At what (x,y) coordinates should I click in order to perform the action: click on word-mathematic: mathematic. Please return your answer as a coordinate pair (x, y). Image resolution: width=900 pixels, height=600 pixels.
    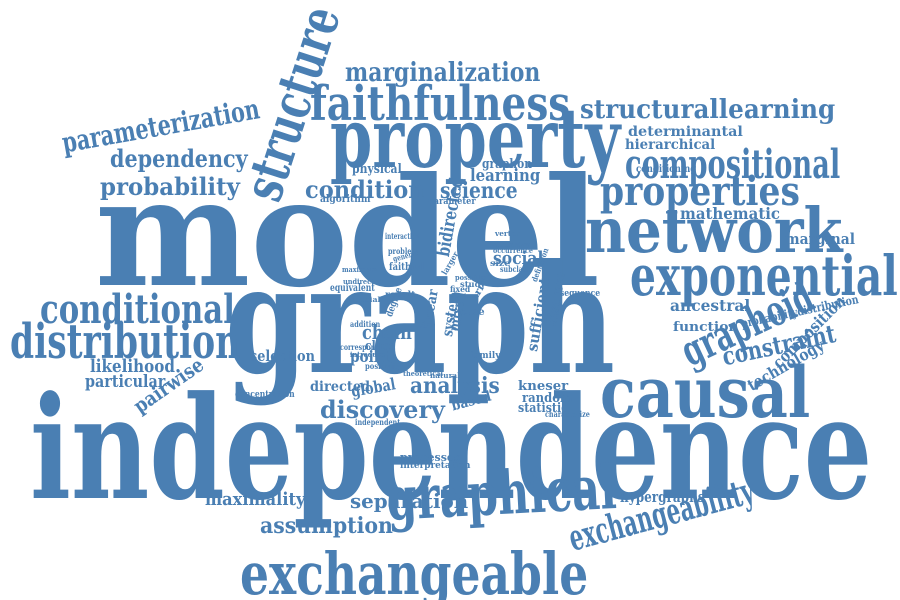
    Looking at the image, I should click on (730, 213).